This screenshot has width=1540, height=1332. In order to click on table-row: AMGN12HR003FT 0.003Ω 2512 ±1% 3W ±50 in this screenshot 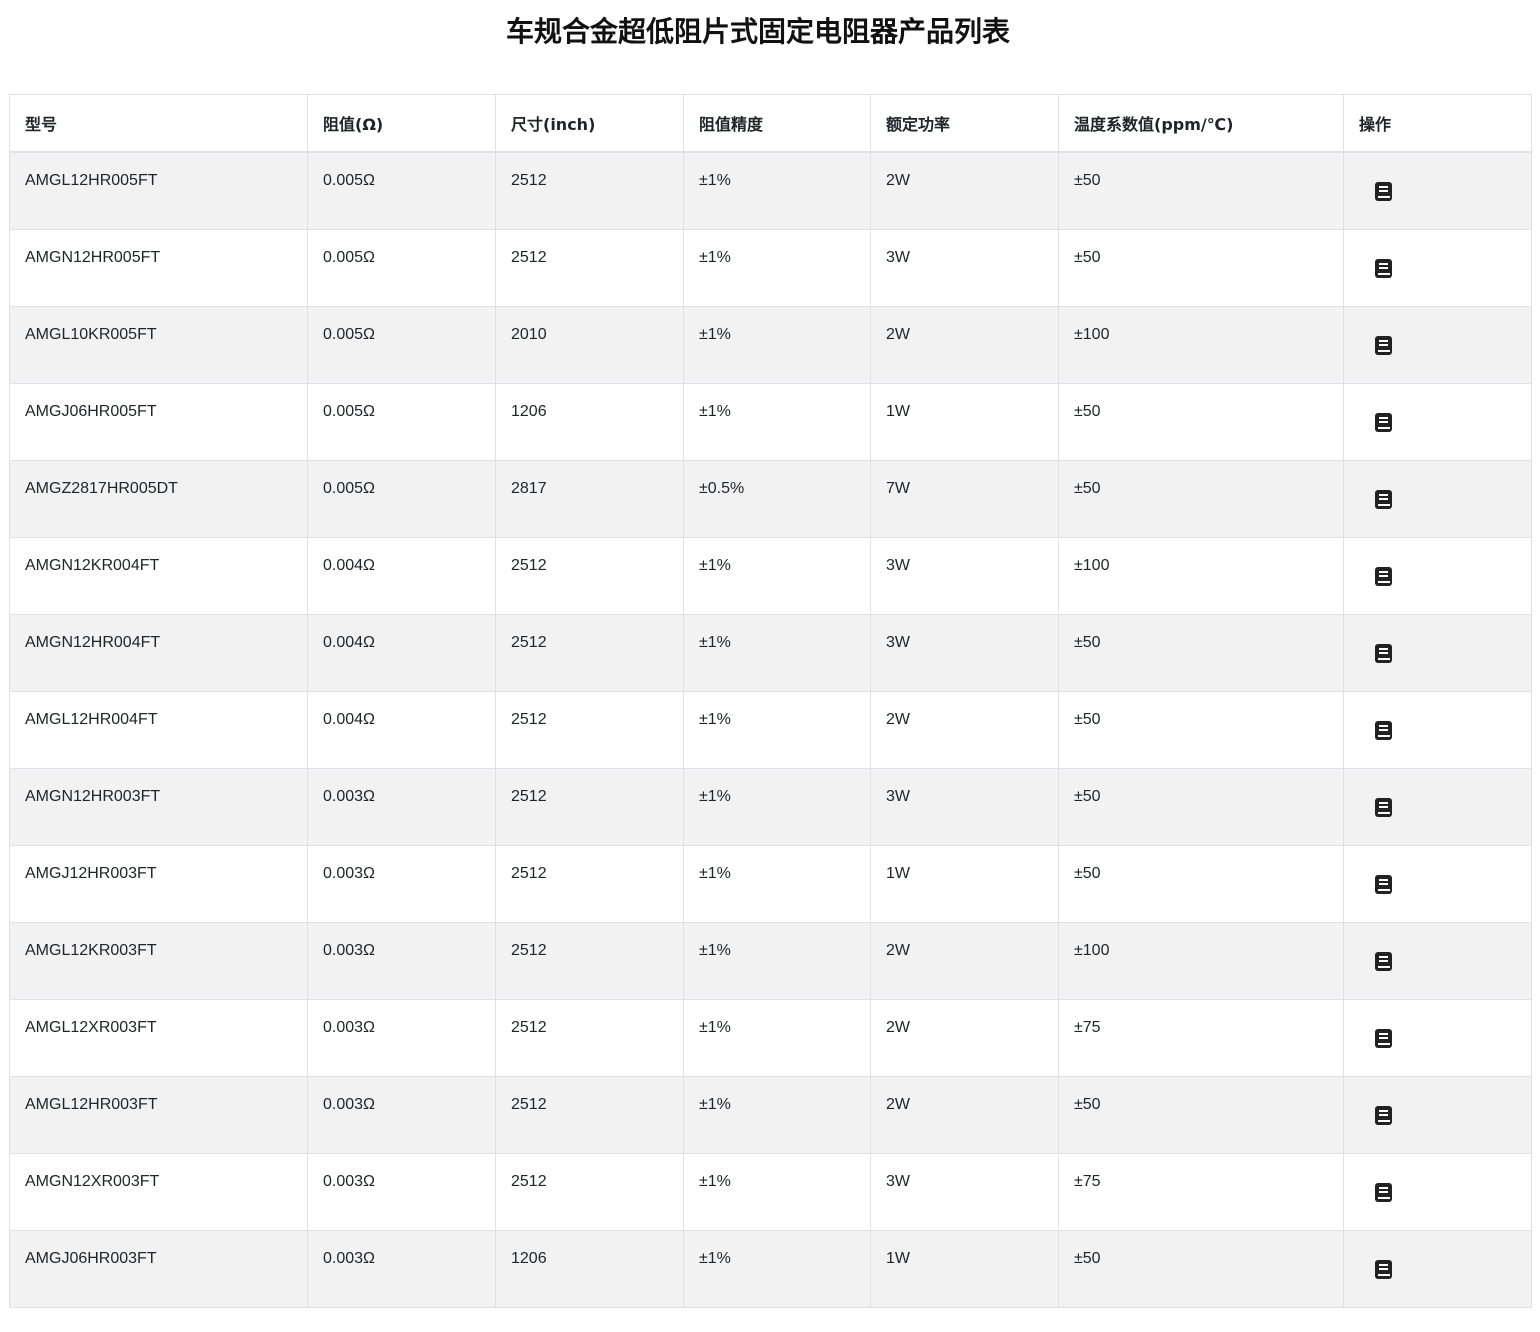, I will do `click(770, 806)`.